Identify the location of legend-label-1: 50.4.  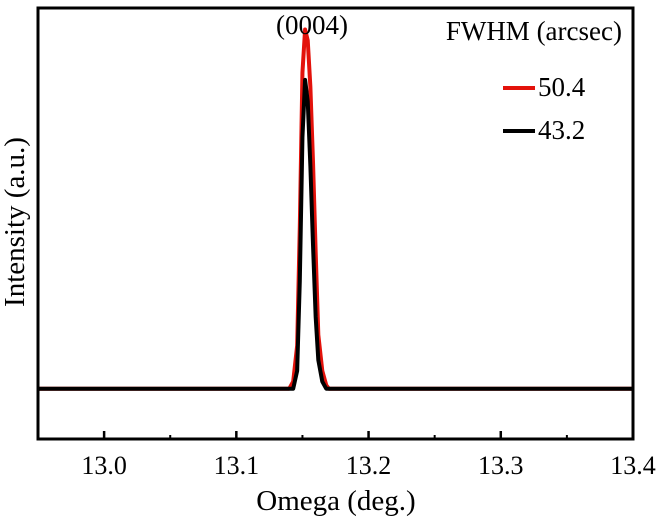
(562, 87).